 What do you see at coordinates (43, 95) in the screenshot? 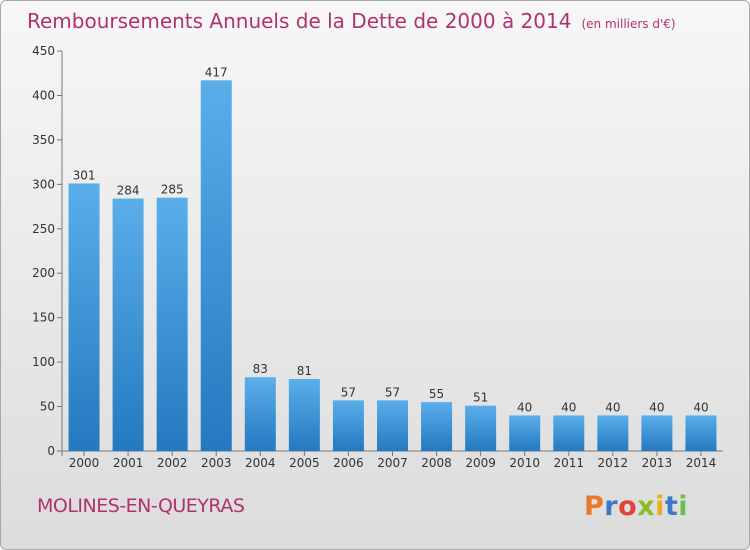
I see `y-tick-label: 400` at bounding box center [43, 95].